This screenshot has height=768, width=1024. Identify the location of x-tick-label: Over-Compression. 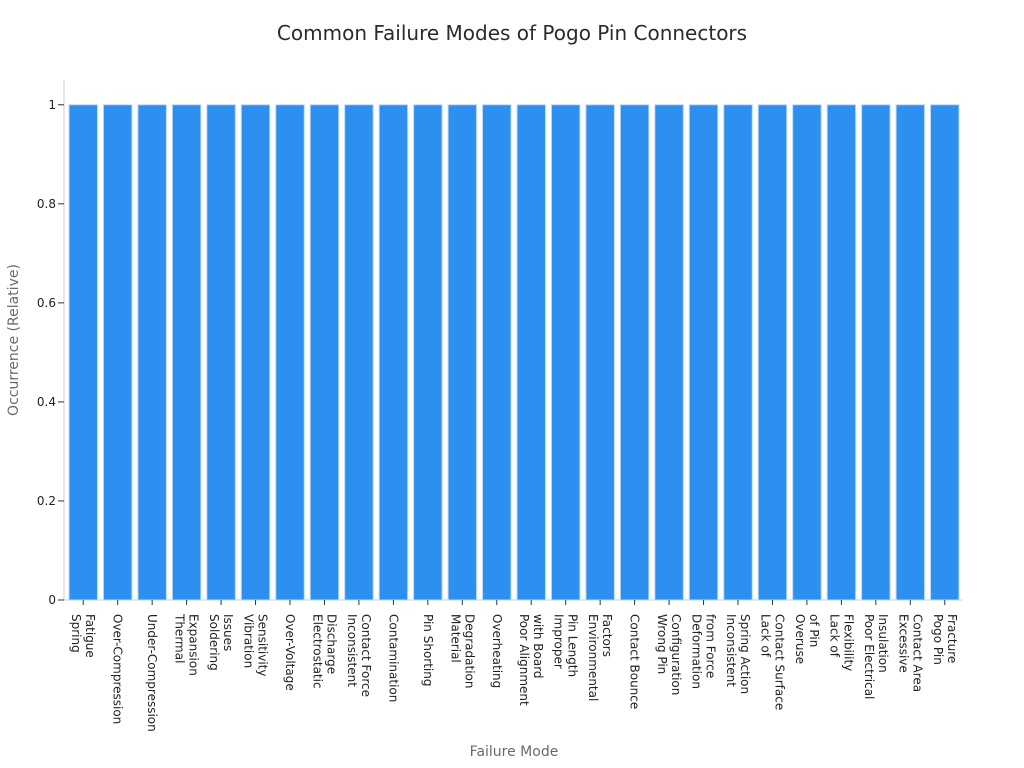
(118, 669).